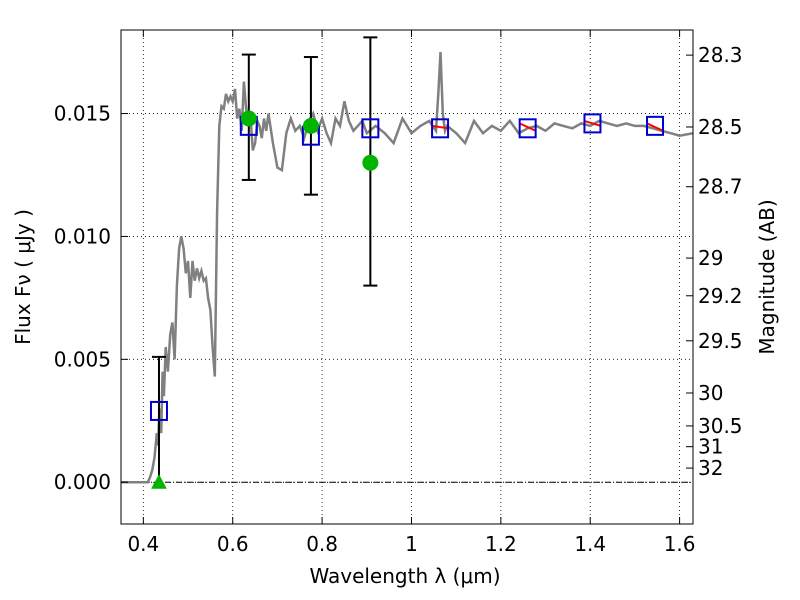 The height and width of the screenshot is (600, 800). What do you see at coordinates (233, 544) in the screenshot?
I see `x-tick-label-1: 0.6` at bounding box center [233, 544].